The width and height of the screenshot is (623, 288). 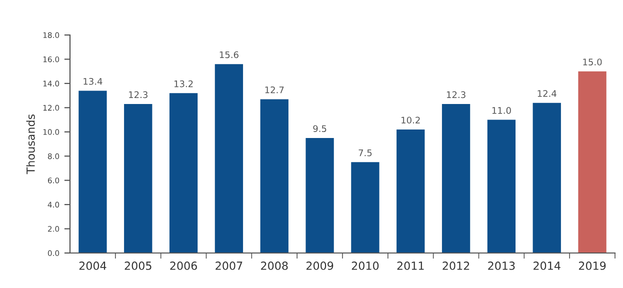 What do you see at coordinates (501, 110) in the screenshot?
I see `data-label: 11.0` at bounding box center [501, 110].